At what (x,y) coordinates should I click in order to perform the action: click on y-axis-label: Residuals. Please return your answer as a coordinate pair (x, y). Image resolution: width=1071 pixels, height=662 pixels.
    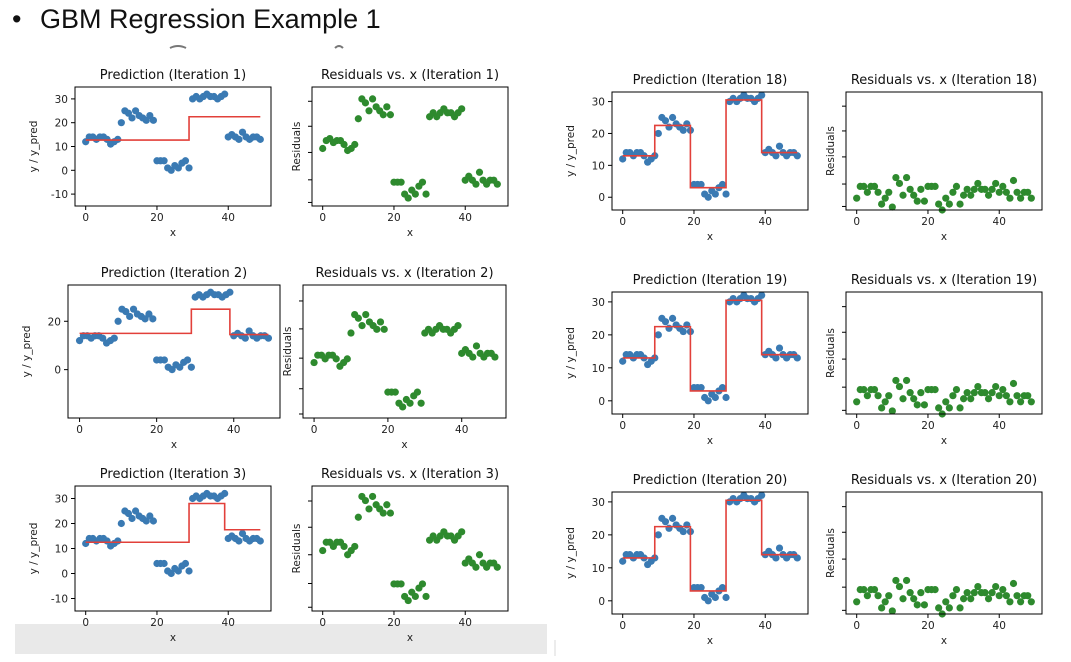
    Looking at the image, I should click on (297, 147).